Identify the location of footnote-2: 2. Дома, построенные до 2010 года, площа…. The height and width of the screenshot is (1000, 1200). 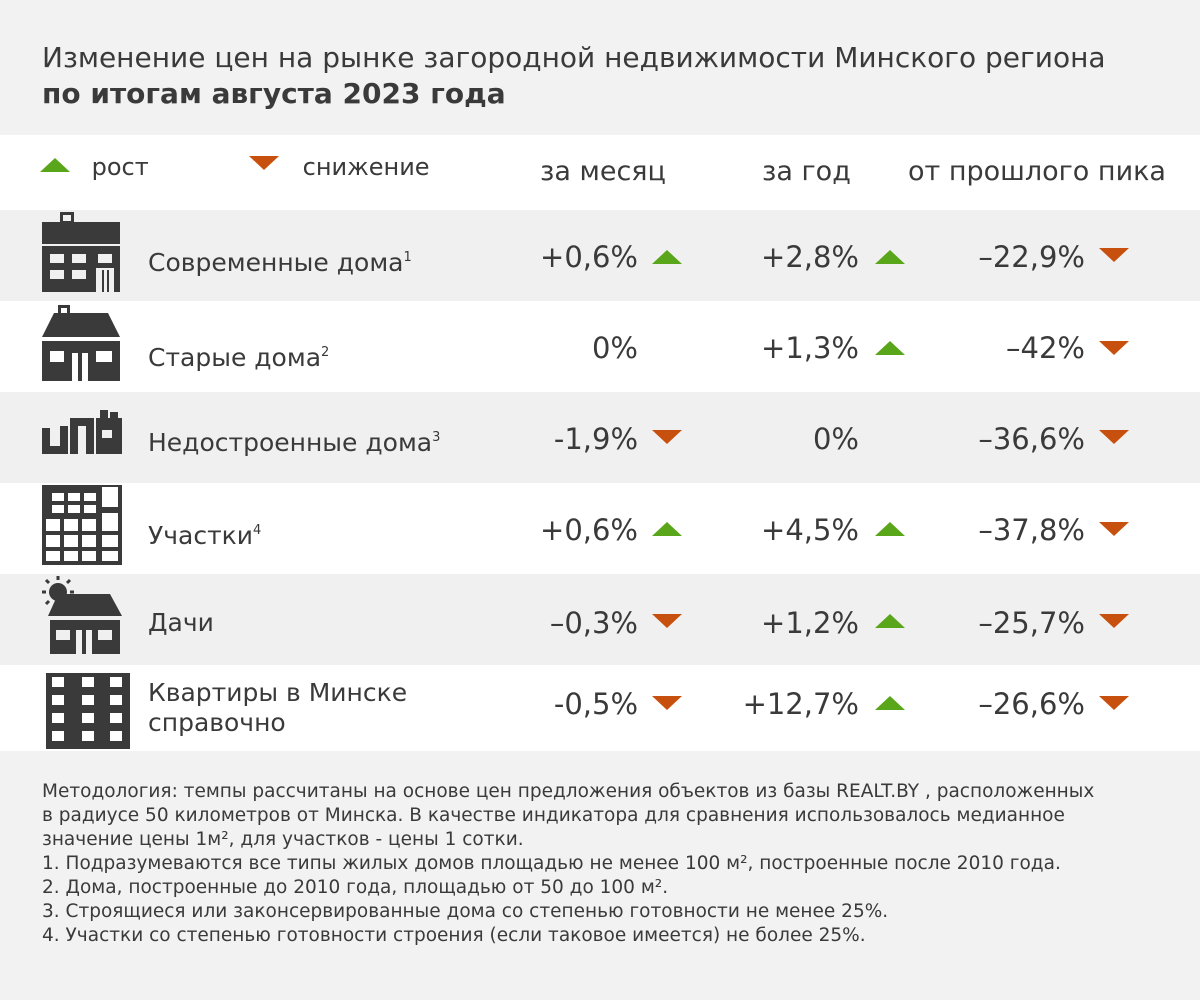
(355, 887).